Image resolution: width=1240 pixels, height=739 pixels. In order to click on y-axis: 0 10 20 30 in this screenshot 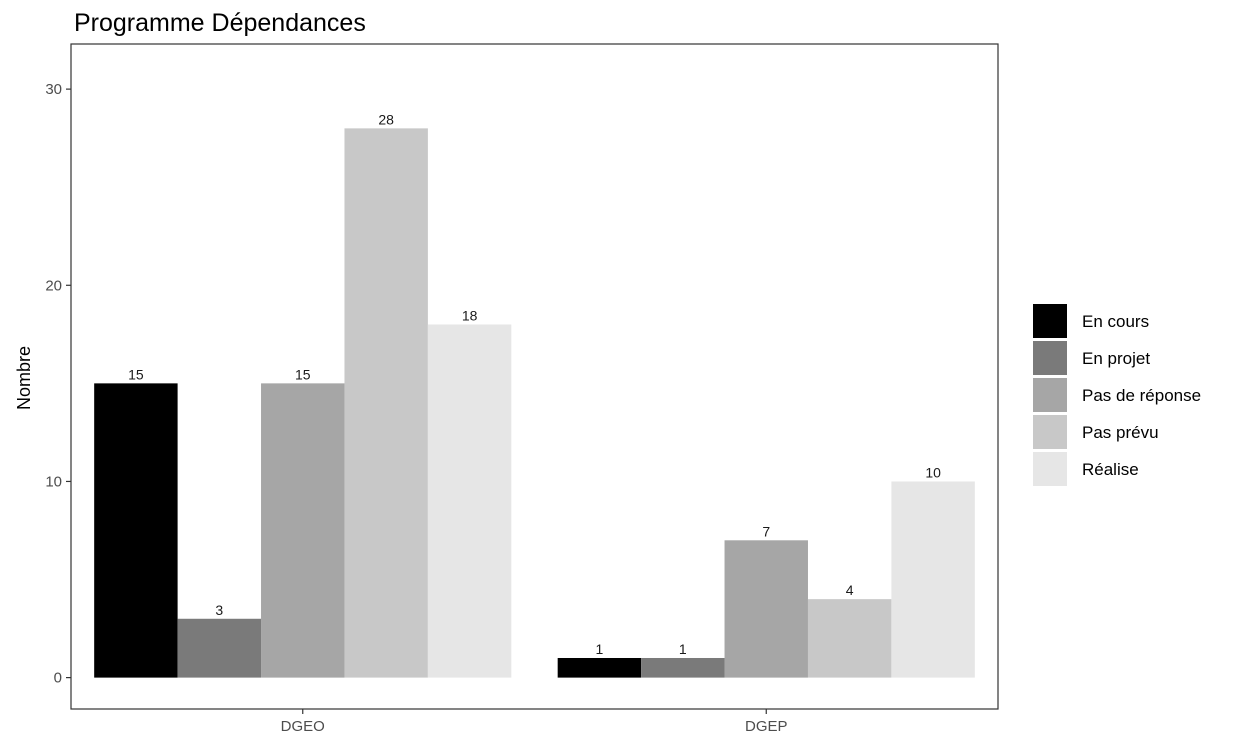, I will do `click(58, 384)`.